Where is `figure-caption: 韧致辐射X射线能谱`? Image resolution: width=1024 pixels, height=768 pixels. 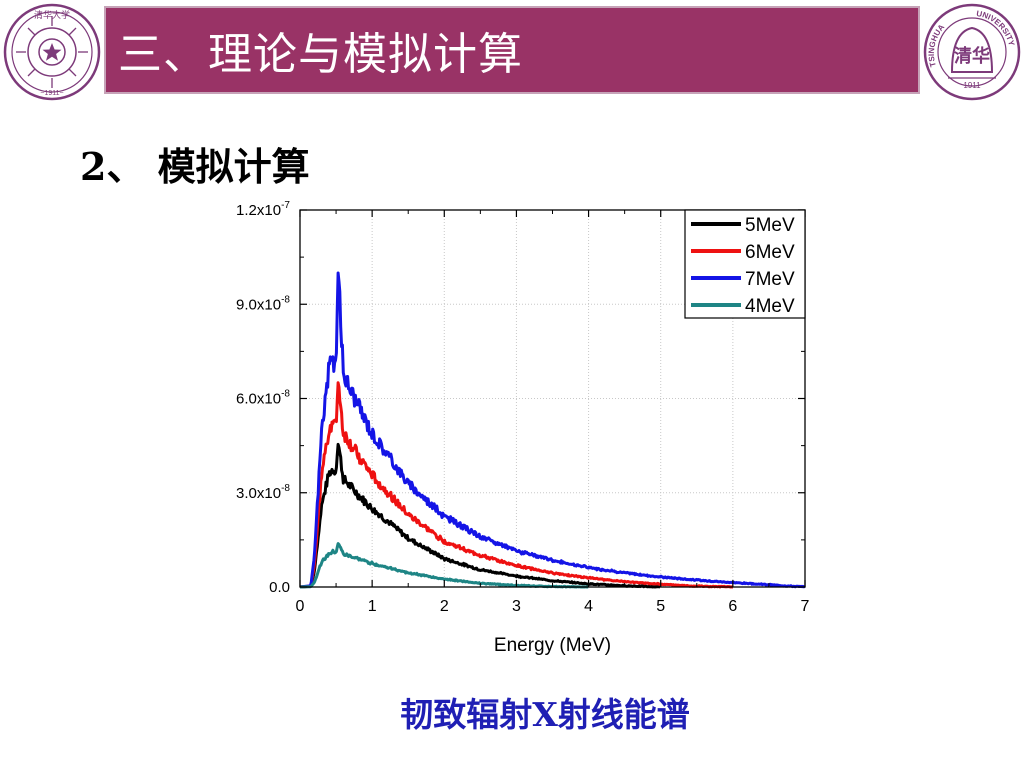
figure-caption: 韧致辐射X射线能谱 is located at coordinates (545, 714).